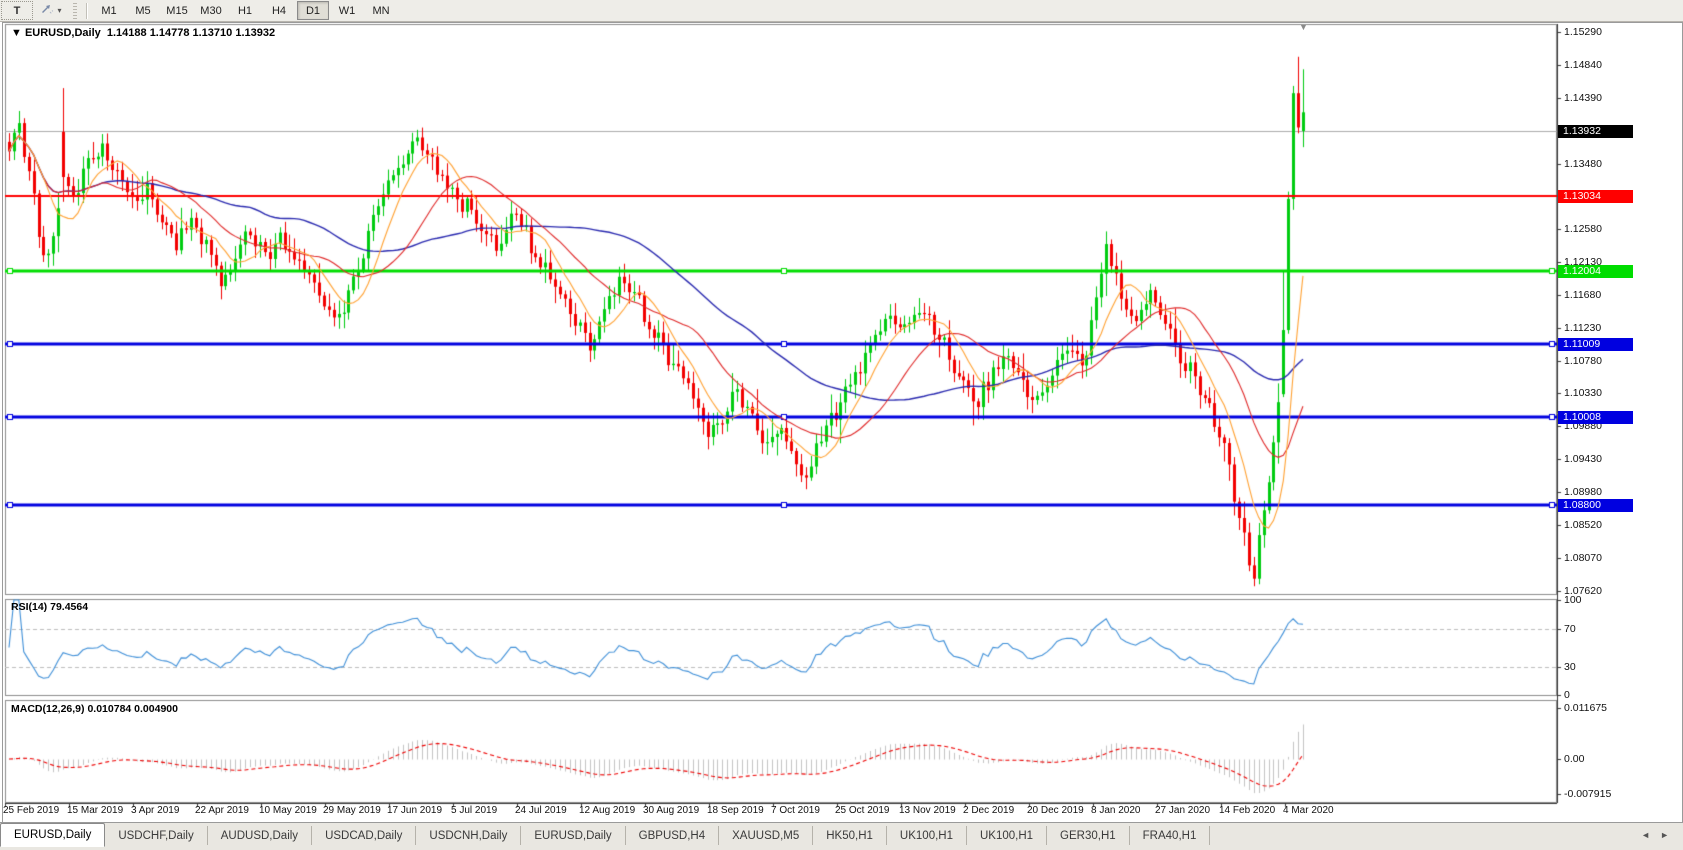 Image resolution: width=1683 pixels, height=850 pixels. Describe the element at coordinates (59, 10) in the screenshot. I see `chevron-down-icon: ▾` at that location.